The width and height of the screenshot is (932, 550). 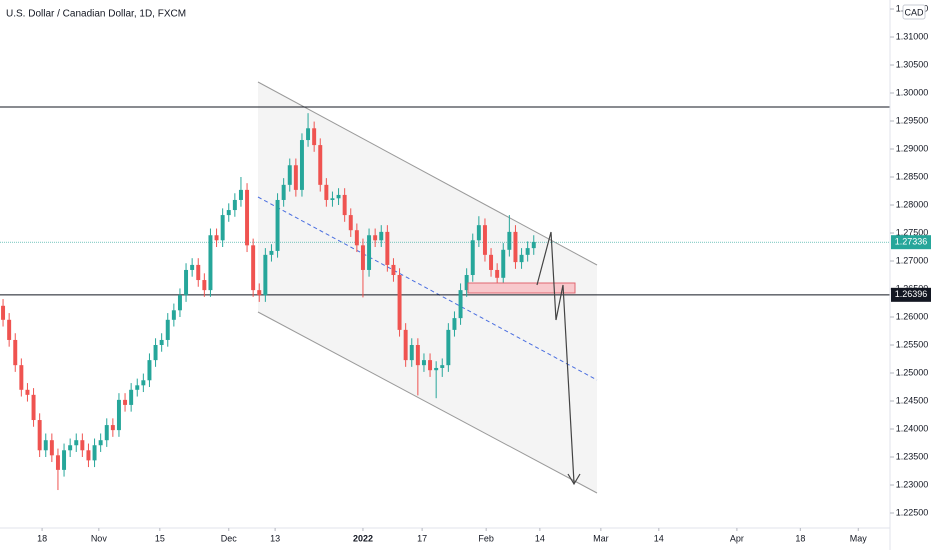 I want to click on y-tick-label: 1.25500, so click(x=912, y=344).